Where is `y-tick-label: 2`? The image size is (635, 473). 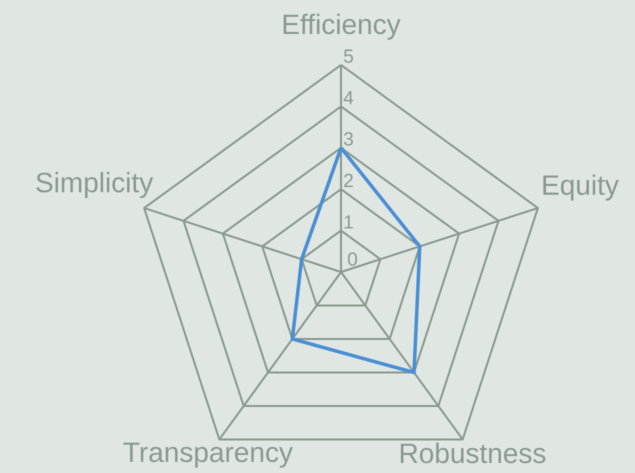
y-tick-label: 2 is located at coordinates (348, 180).